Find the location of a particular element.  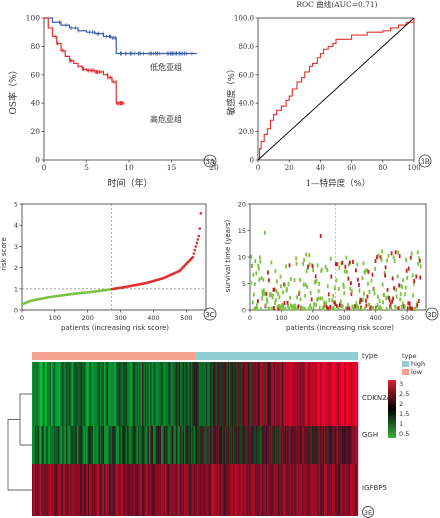

x-tick-label: 200 is located at coordinates (88, 318).